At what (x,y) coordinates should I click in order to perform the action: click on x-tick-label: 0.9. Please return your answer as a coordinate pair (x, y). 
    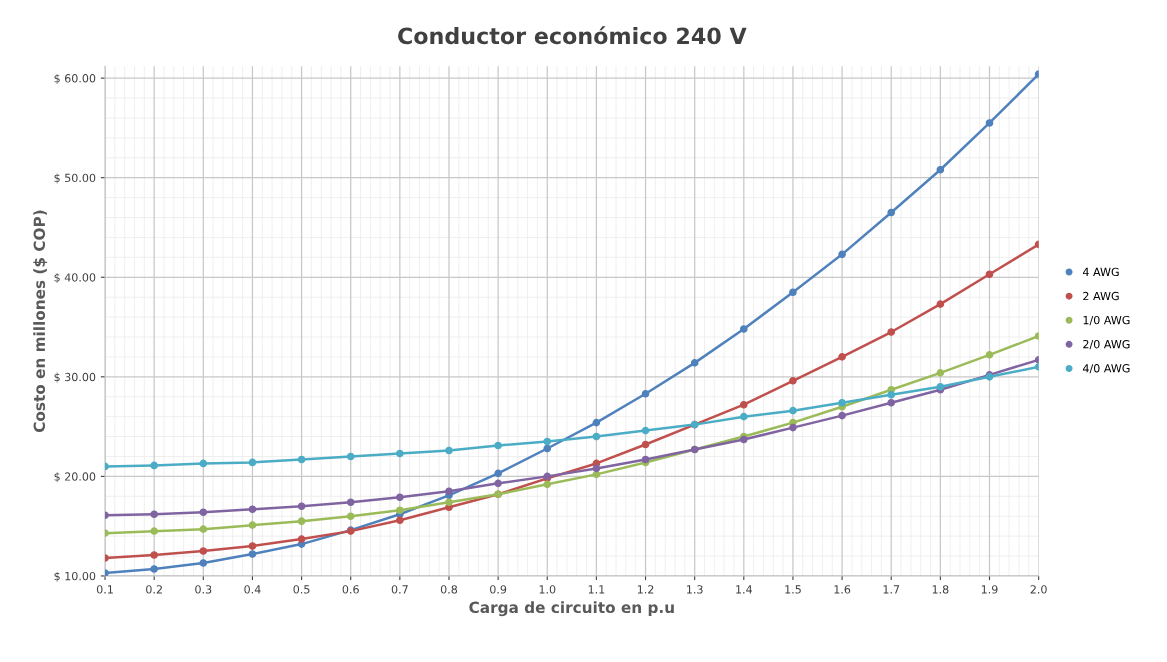
    Looking at the image, I should click on (498, 589).